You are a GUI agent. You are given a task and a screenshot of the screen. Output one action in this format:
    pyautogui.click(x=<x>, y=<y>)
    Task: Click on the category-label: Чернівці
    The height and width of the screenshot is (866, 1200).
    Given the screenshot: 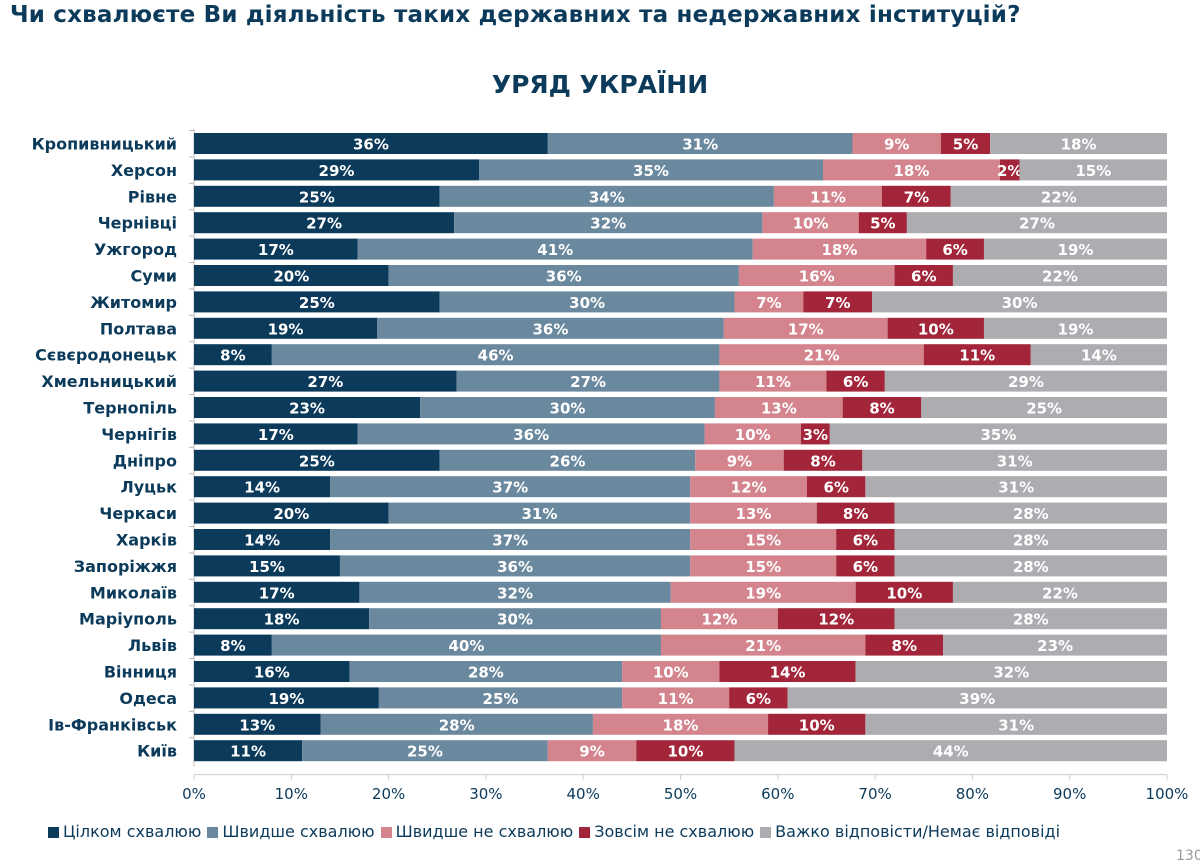 What is the action you would take?
    pyautogui.click(x=137, y=223)
    